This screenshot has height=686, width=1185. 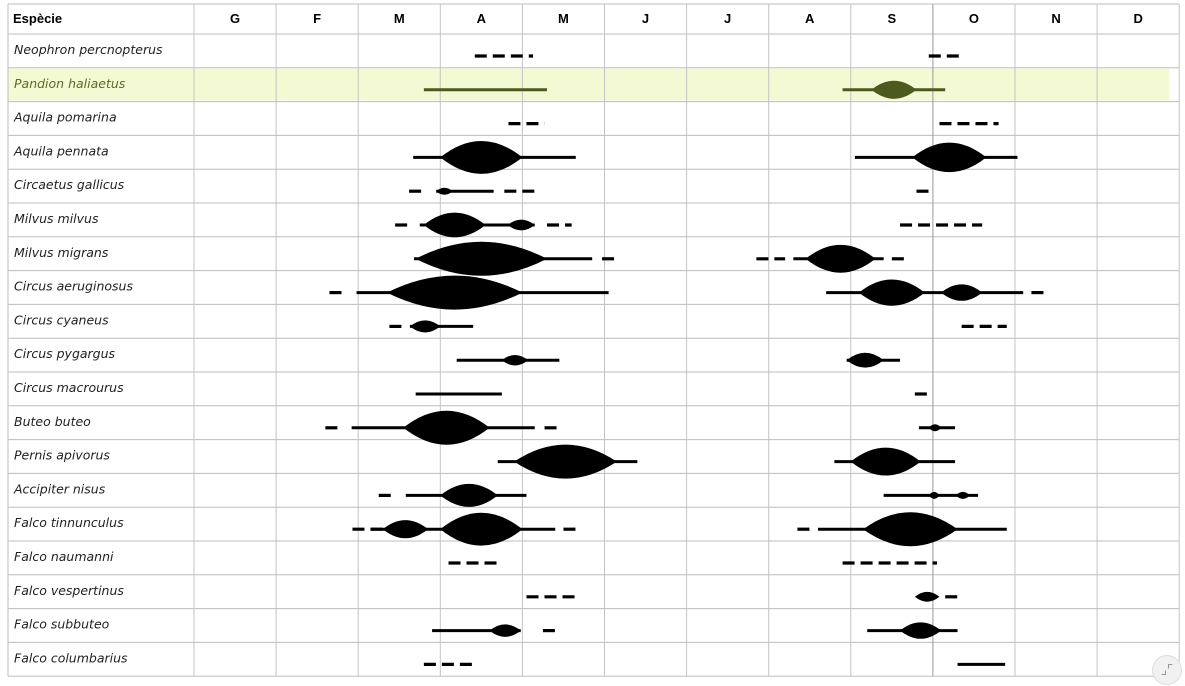 I want to click on species-label: Pandion haliaetus, so click(x=70, y=83).